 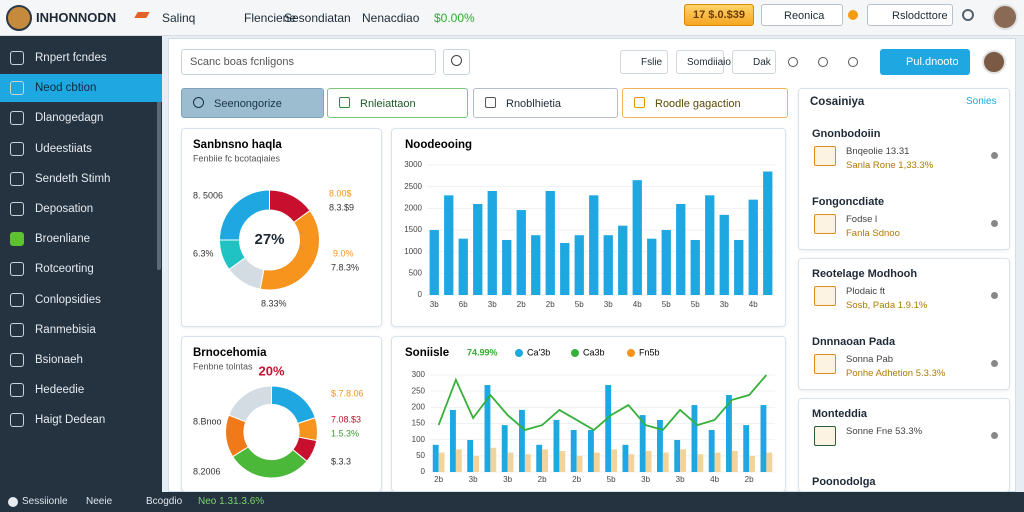 What do you see at coordinates (65, 329) in the screenshot?
I see `sidebar-item: Ranmebisia` at bounding box center [65, 329].